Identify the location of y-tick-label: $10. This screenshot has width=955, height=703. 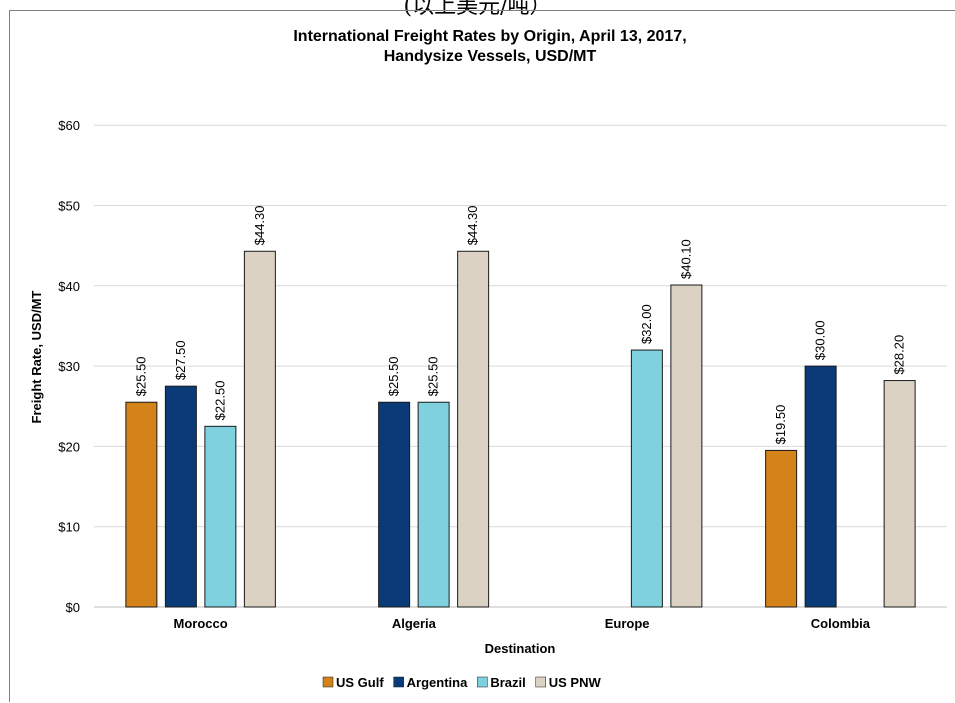
(69, 527).